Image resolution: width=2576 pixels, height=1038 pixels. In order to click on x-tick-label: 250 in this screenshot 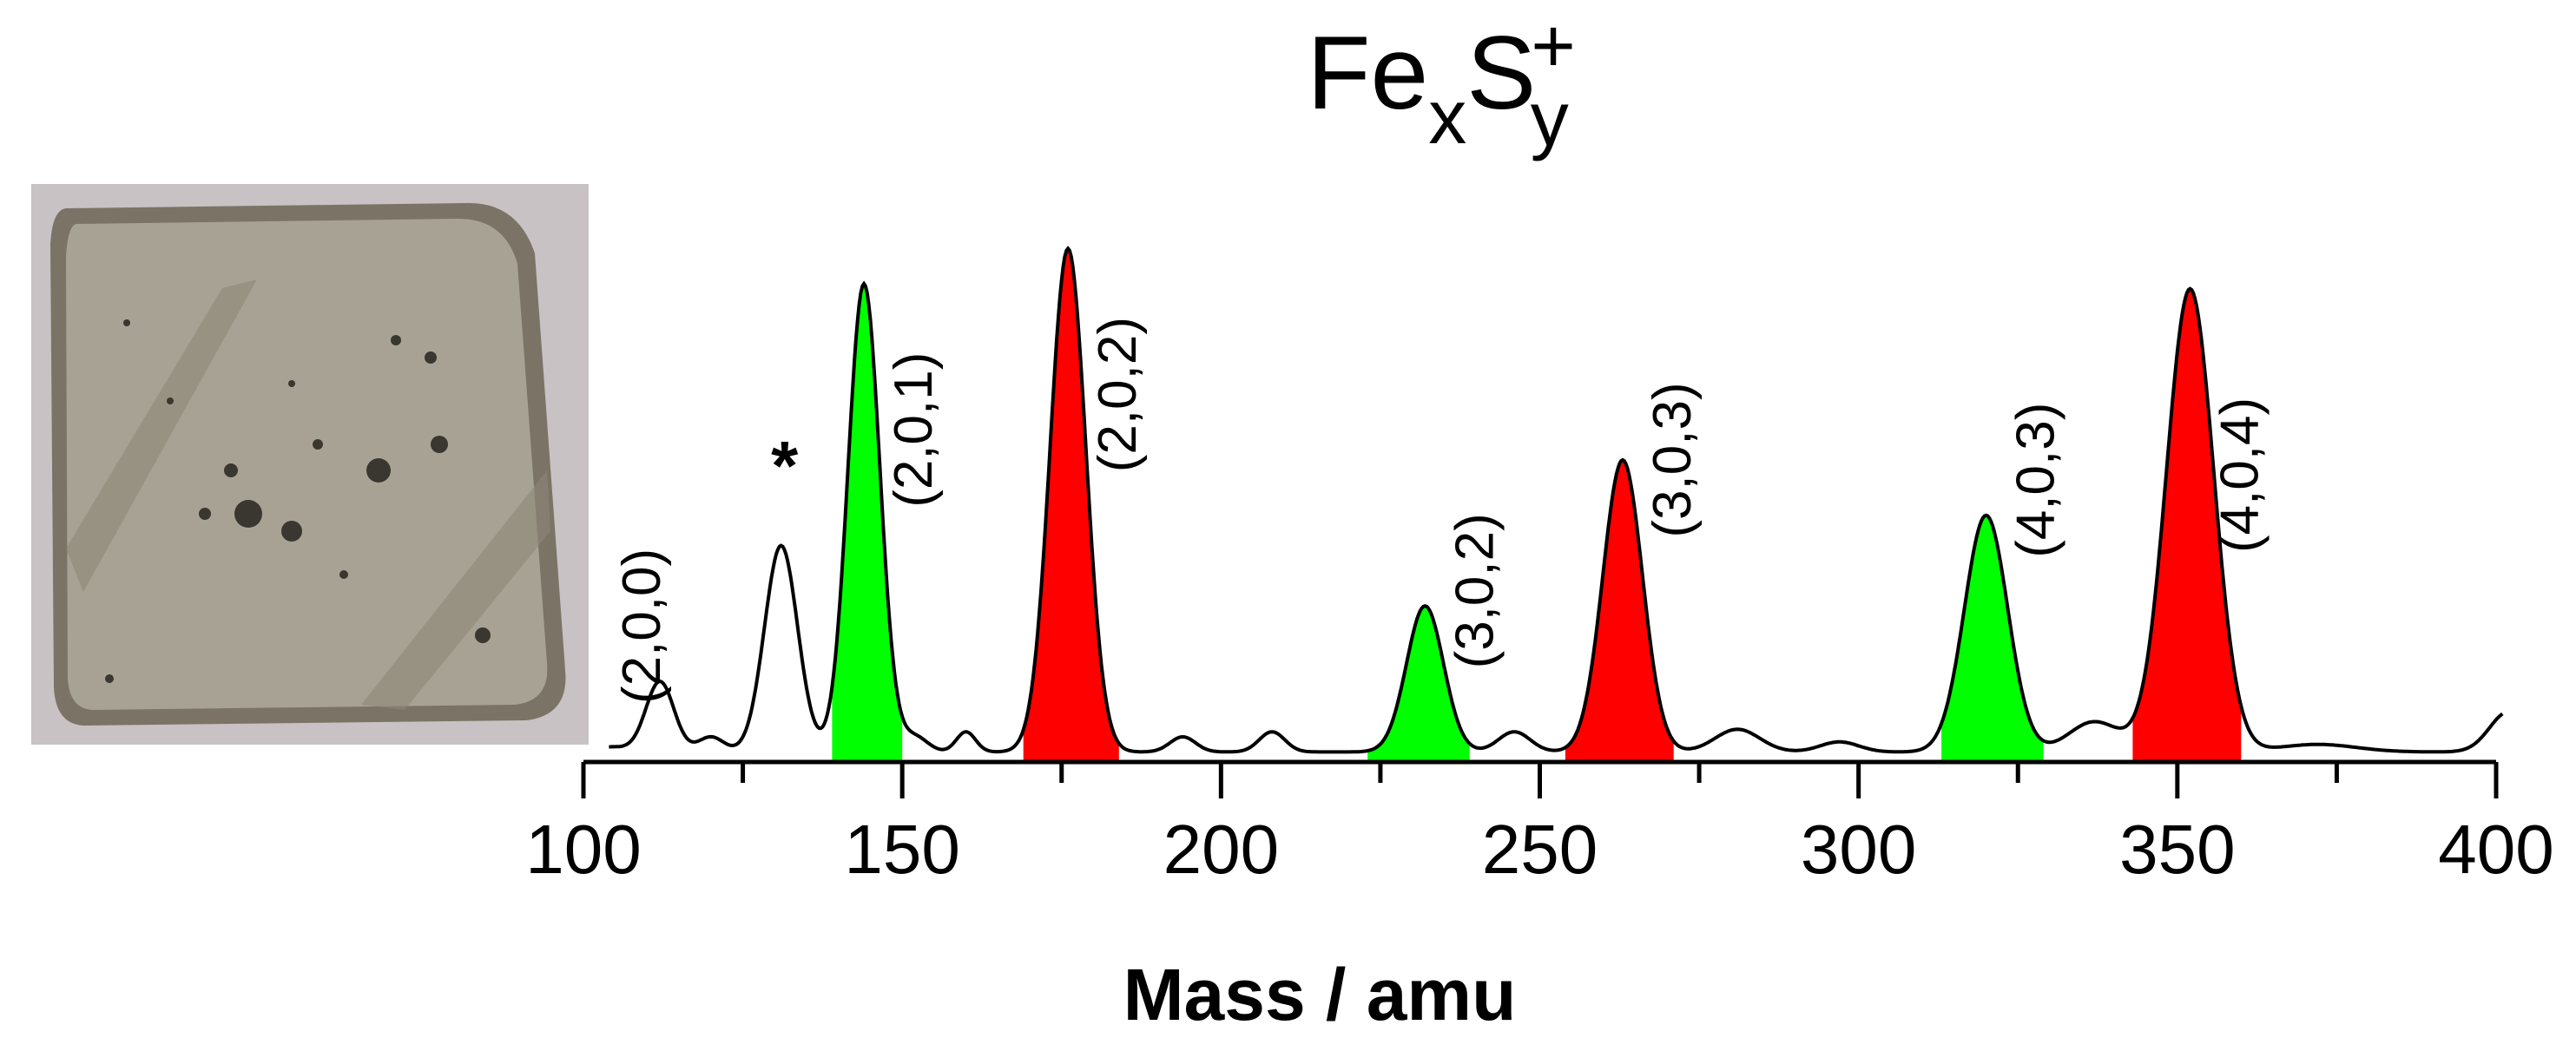, I will do `click(1540, 849)`.